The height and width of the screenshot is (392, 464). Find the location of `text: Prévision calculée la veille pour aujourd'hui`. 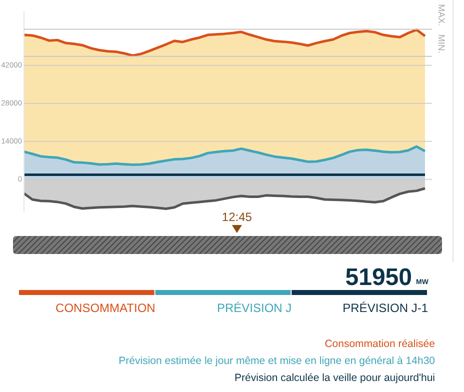

text: Prévision calculée la veille pour aujourd'hui is located at coordinates (334, 378).